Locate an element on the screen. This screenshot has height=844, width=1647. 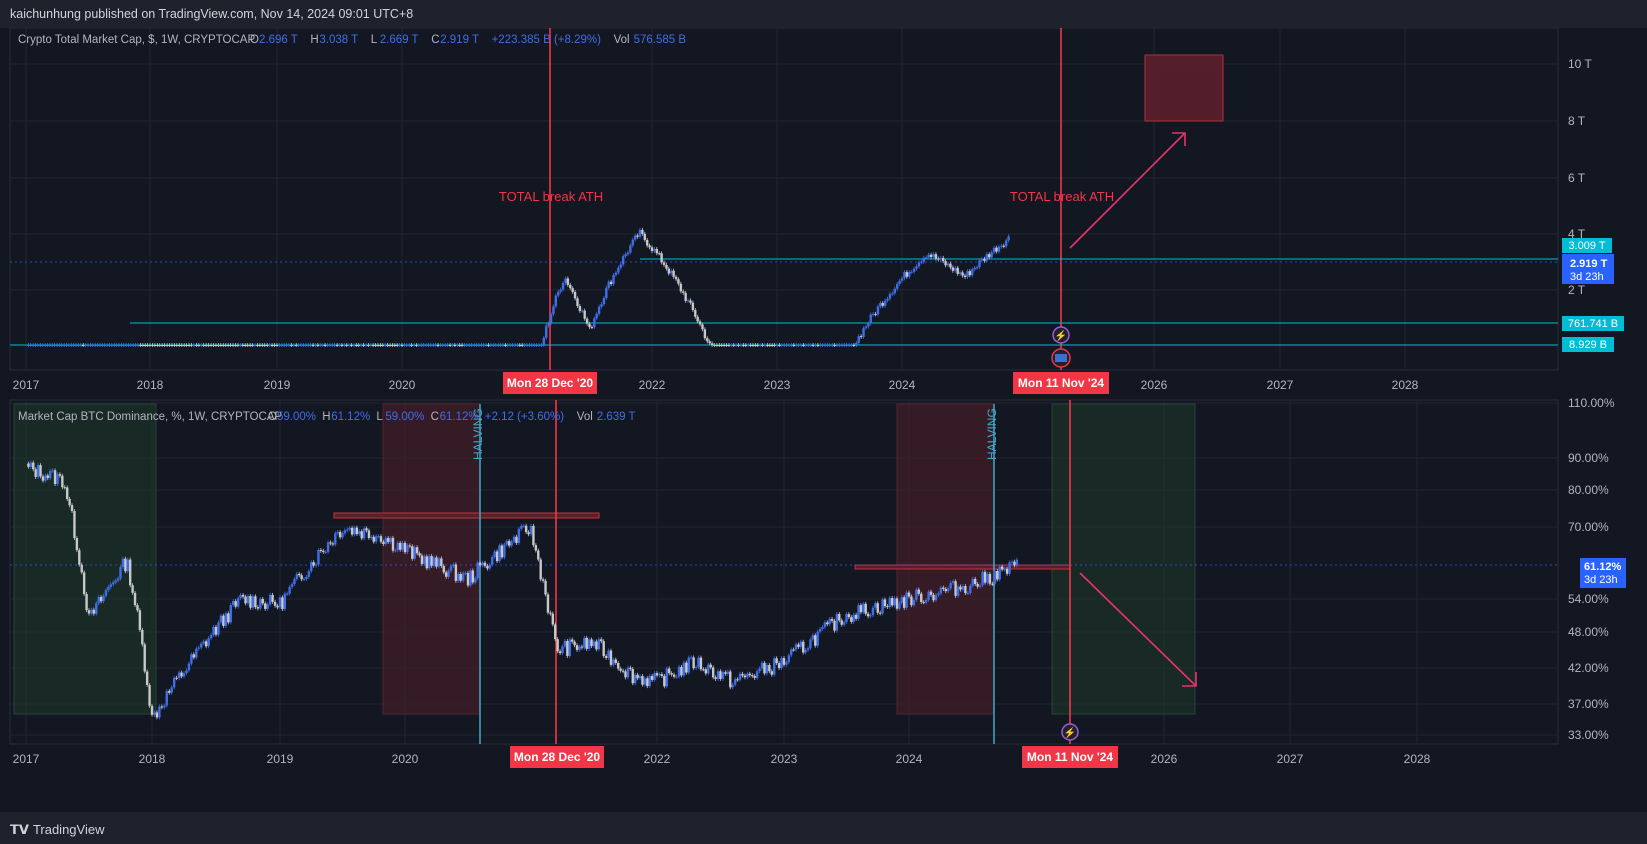
top-x-tick-2024: 2024 is located at coordinates (902, 385).